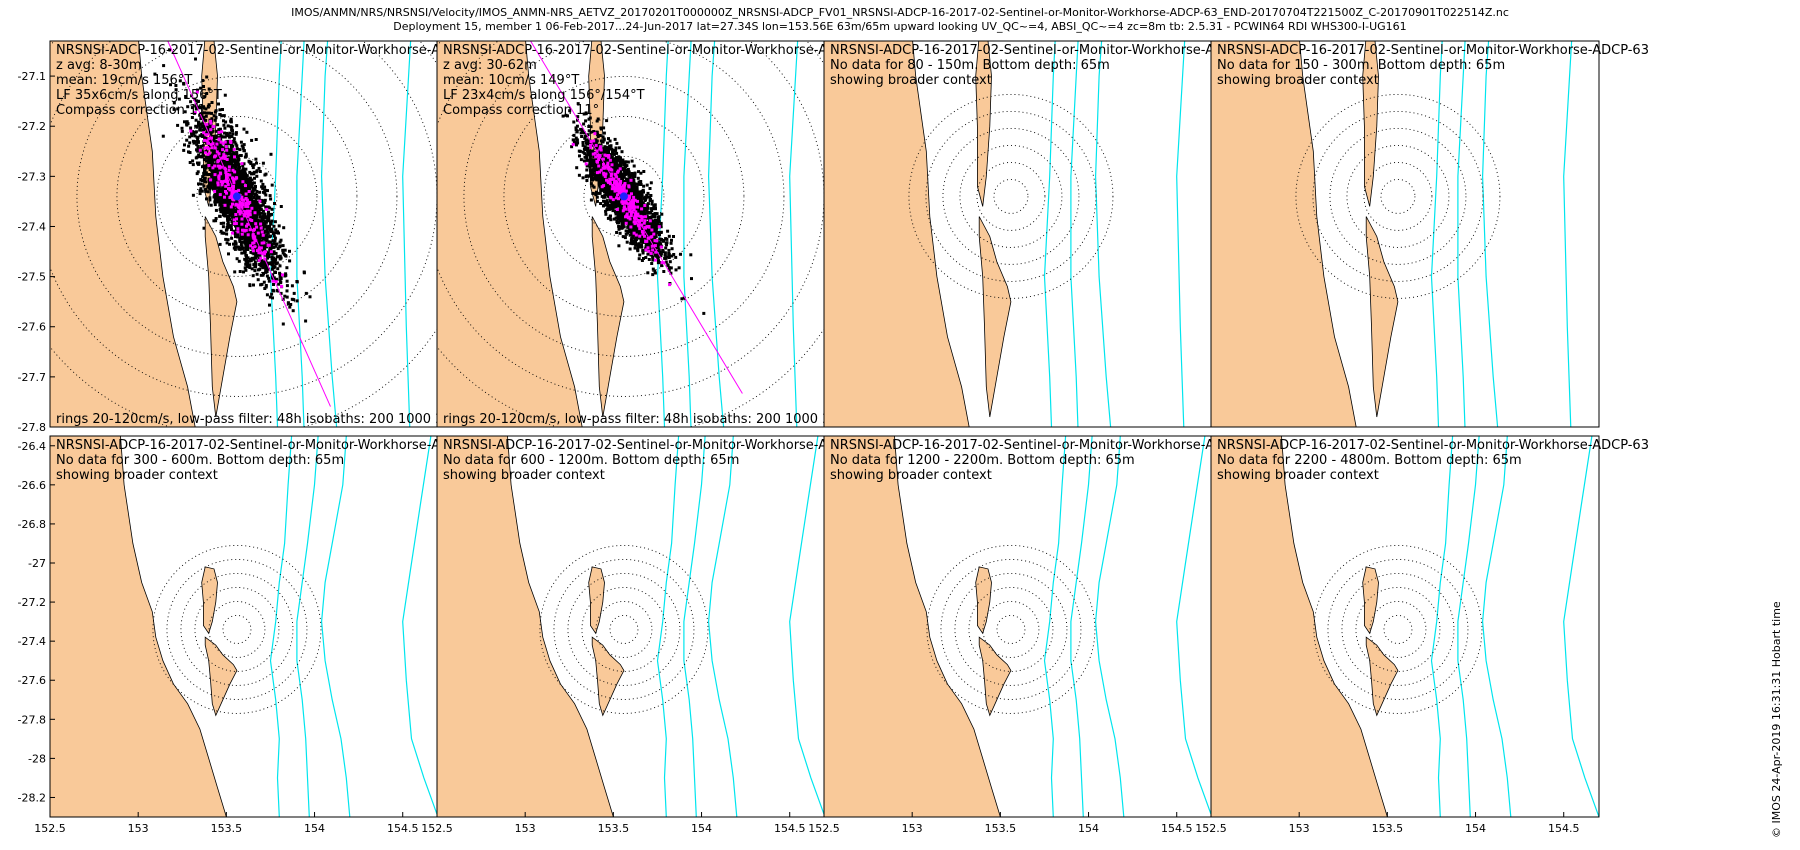  What do you see at coordinates (490, 65) in the screenshot?
I see `panel-text-line: z avg: 30-62m` at bounding box center [490, 65].